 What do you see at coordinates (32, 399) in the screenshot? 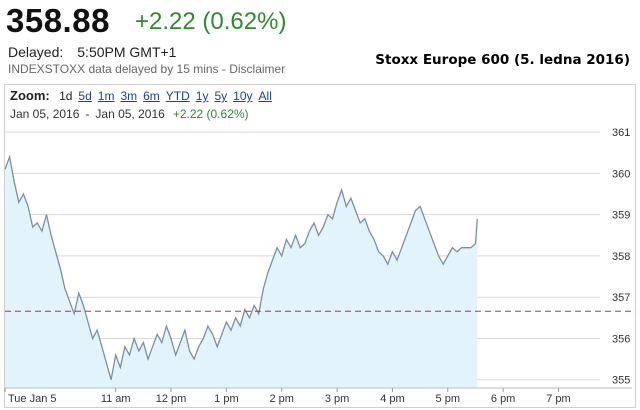
I see `x-tick-label: Tue Jan 5` at bounding box center [32, 399].